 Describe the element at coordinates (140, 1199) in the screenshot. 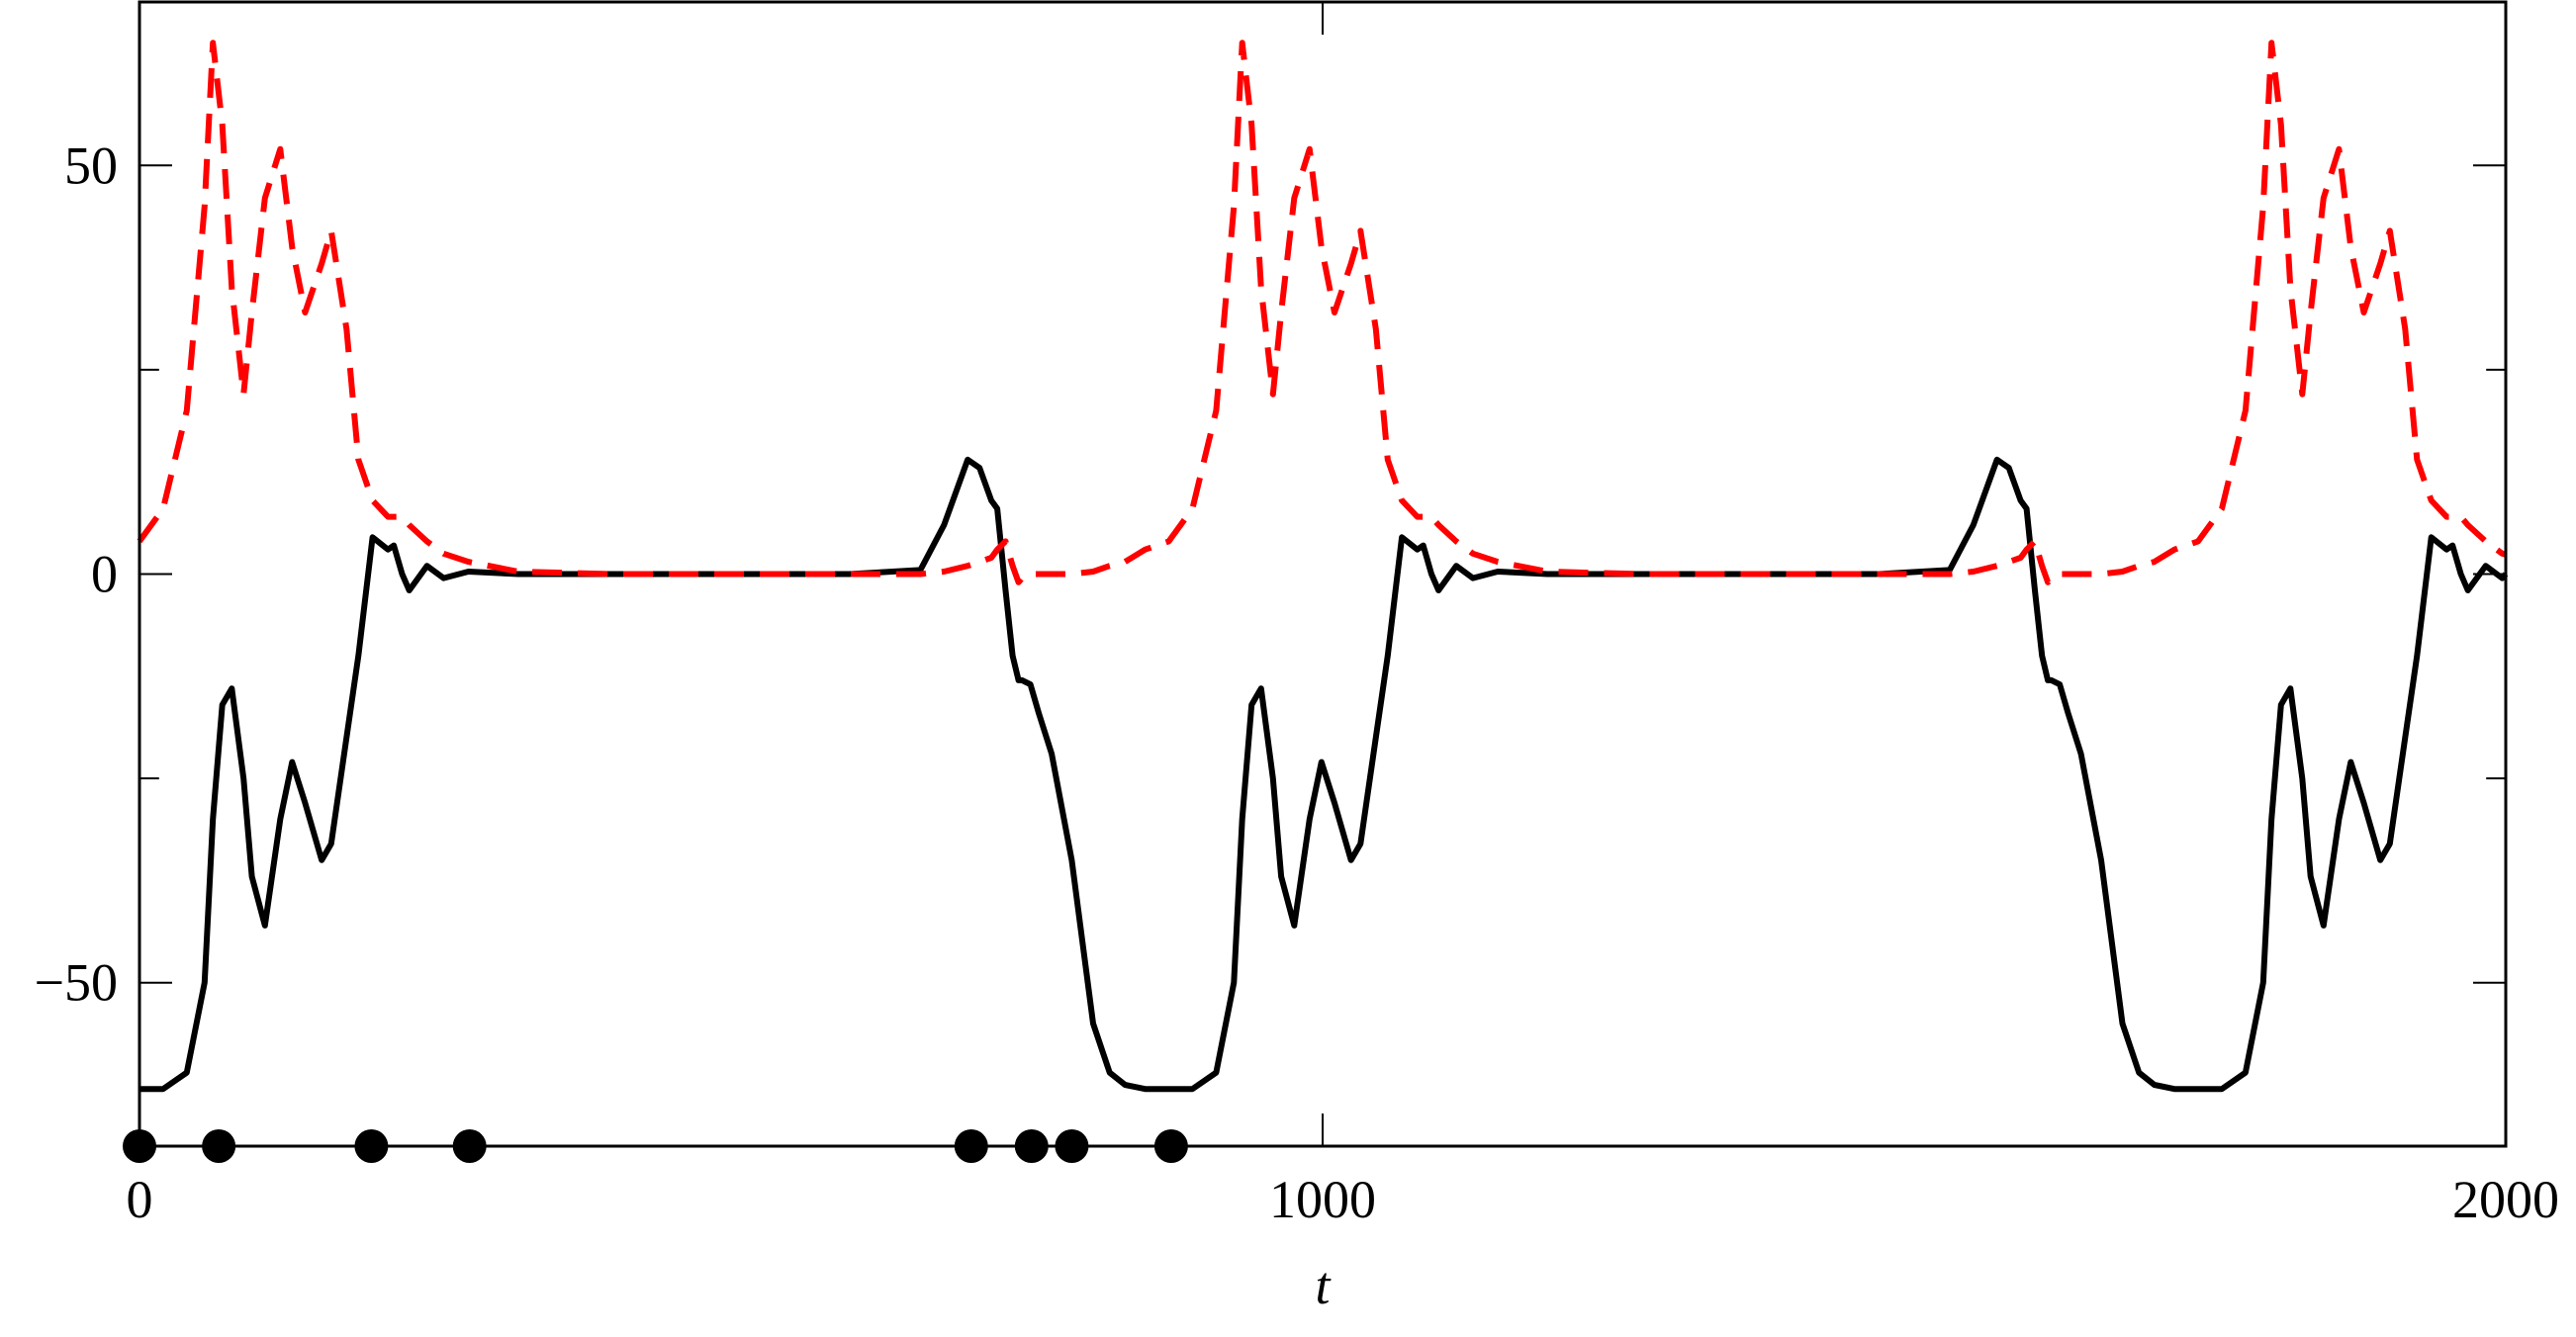

I see `x-tick-label: 0` at that location.